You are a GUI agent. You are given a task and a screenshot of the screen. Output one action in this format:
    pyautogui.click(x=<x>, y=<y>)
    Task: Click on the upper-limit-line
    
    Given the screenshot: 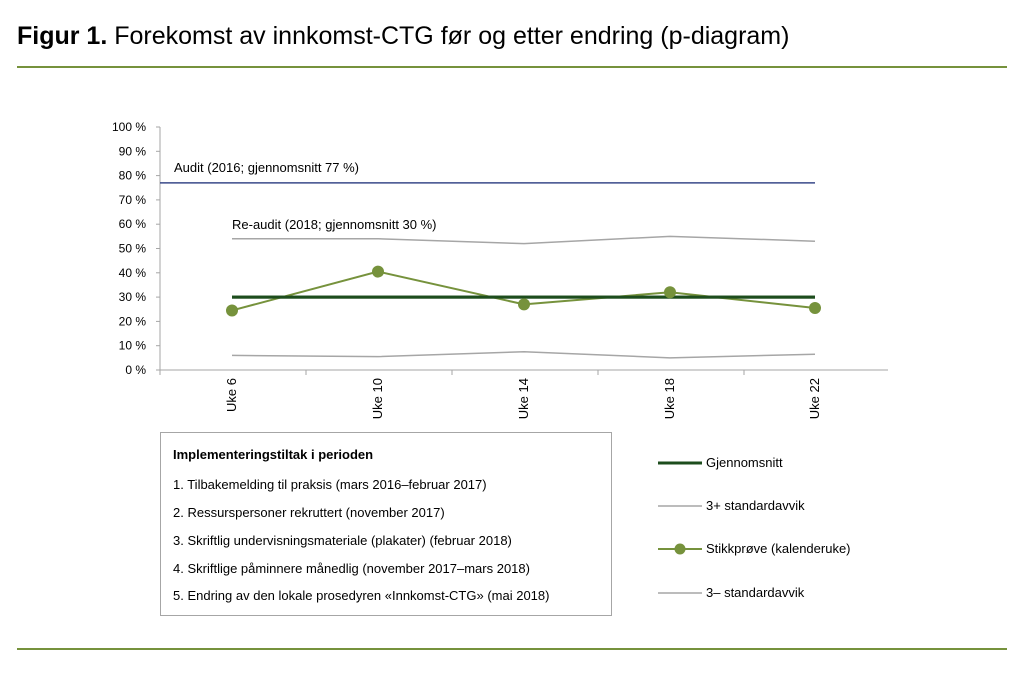 What is the action you would take?
    pyautogui.click(x=524, y=240)
    